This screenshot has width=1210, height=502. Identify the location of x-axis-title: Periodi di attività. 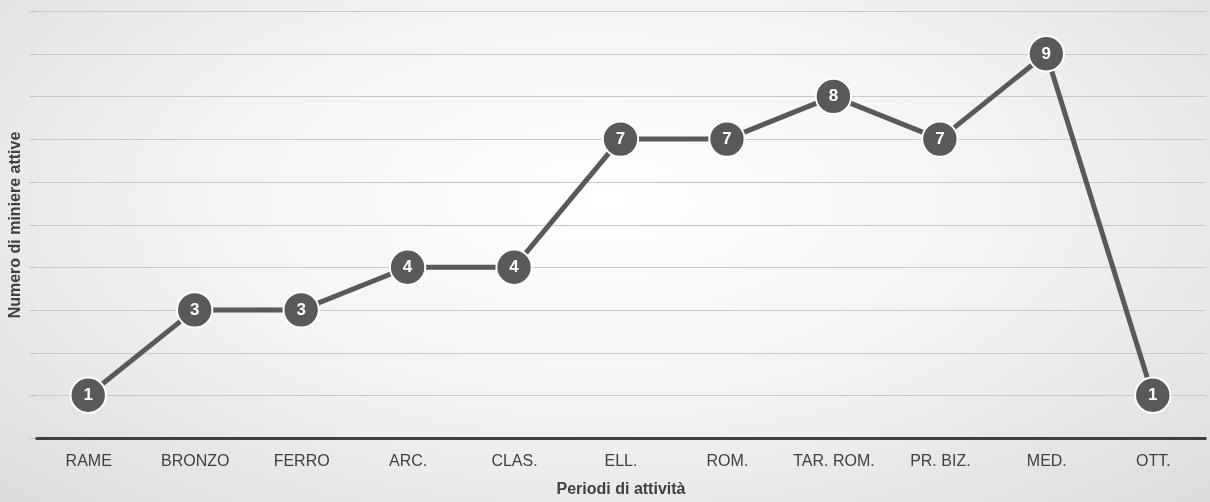
(621, 488).